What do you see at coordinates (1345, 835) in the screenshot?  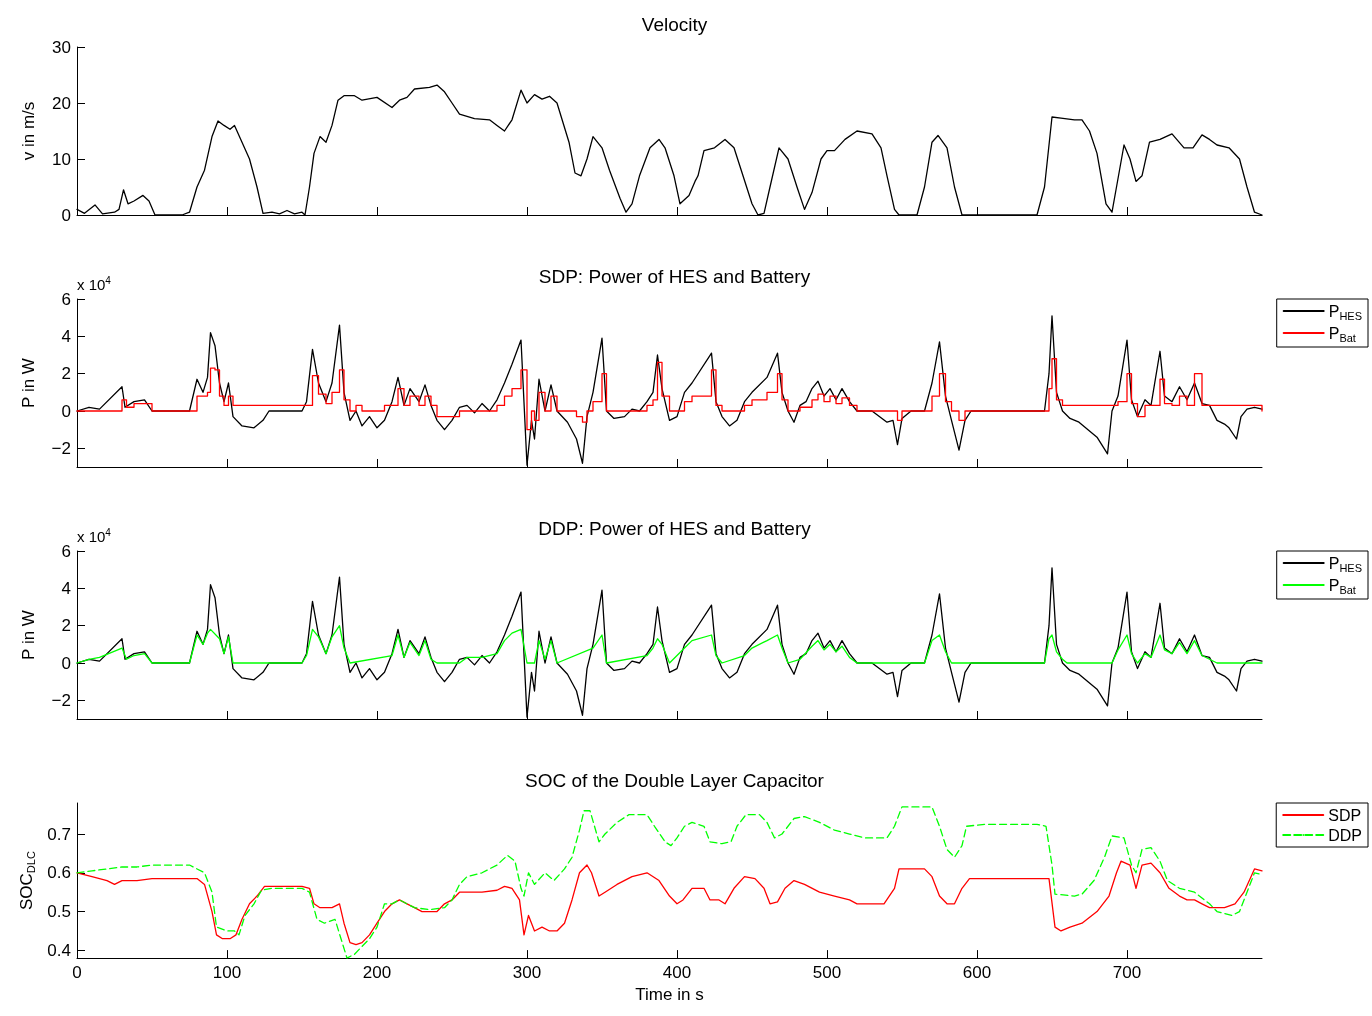 I see `legend-label: DDP` at bounding box center [1345, 835].